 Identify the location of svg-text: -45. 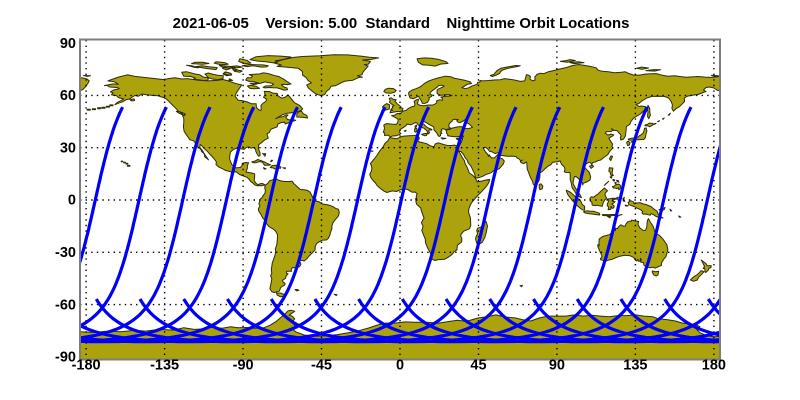
(321, 365).